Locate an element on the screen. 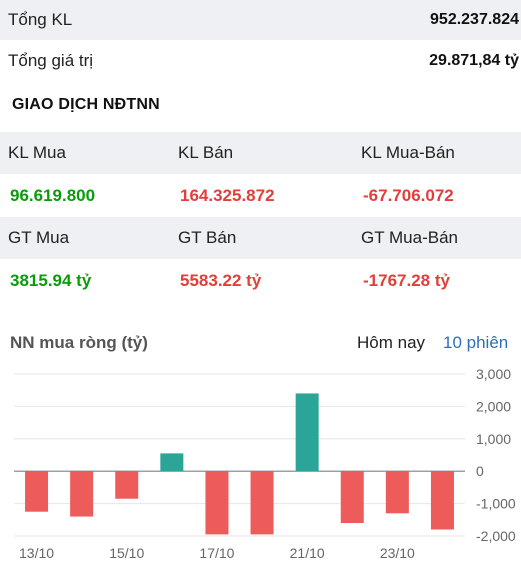 The width and height of the screenshot is (521, 563). volume-header-row: KL Mua KL Bán KL Mua-Bán is located at coordinates (260, 153).